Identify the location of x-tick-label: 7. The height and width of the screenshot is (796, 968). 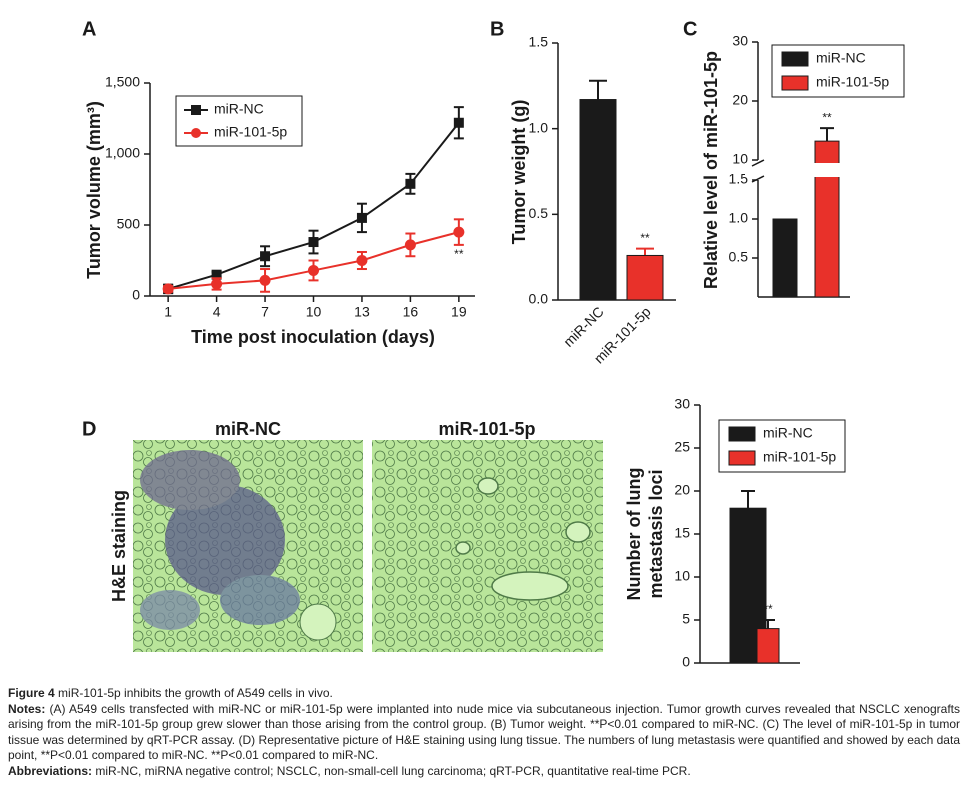
(265, 312).